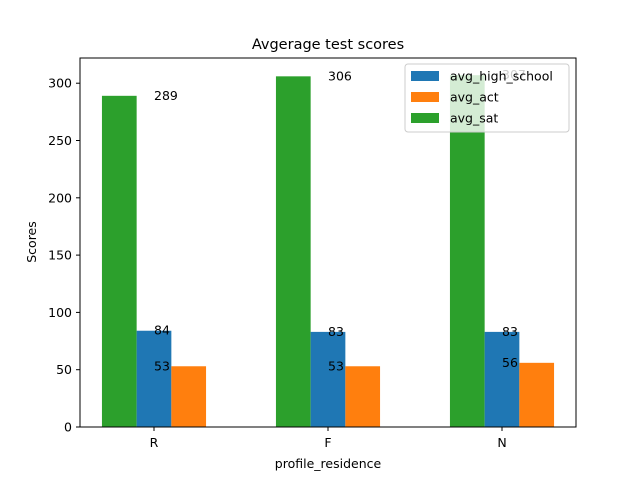 This screenshot has width=640, height=480. What do you see at coordinates (336, 365) in the screenshot?
I see `value-label-avg_act-F: 53` at bounding box center [336, 365].